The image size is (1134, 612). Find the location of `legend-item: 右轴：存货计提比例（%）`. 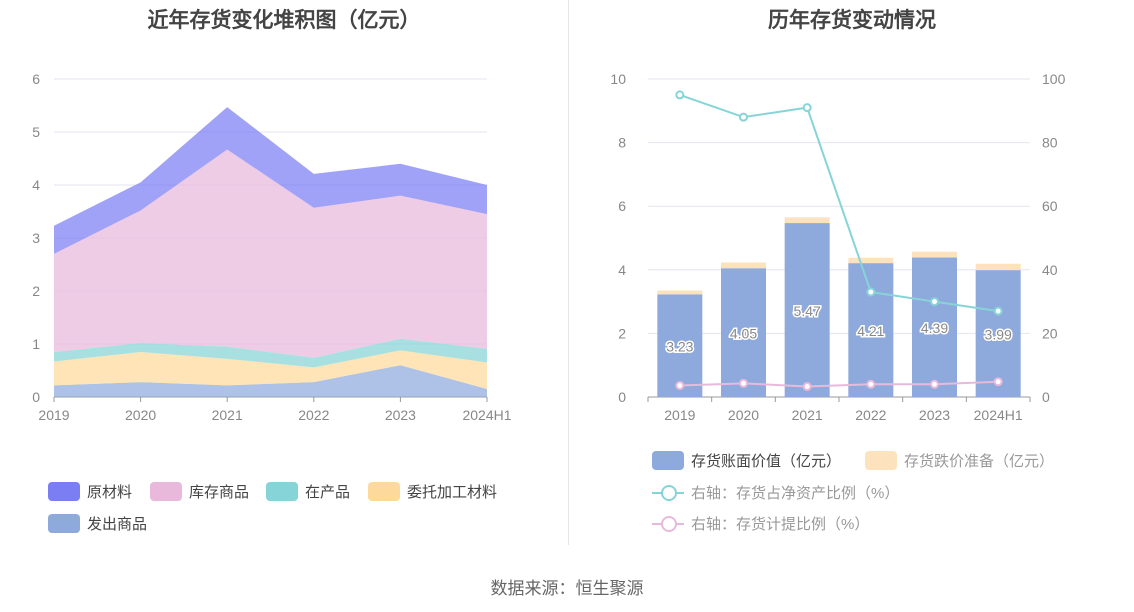

legend-item: 右轴：存货计提比例（%） is located at coordinates (760, 523).